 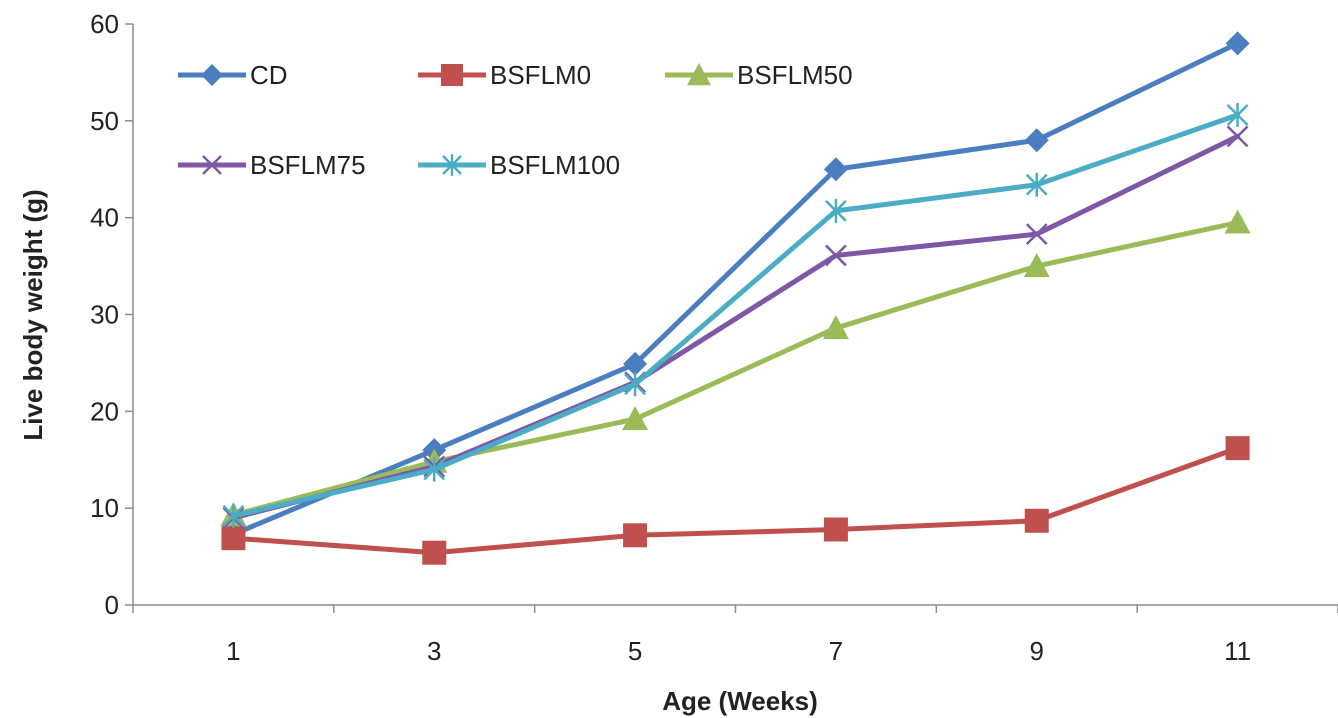 I want to click on x-tick-label: 3, so click(x=434, y=651).